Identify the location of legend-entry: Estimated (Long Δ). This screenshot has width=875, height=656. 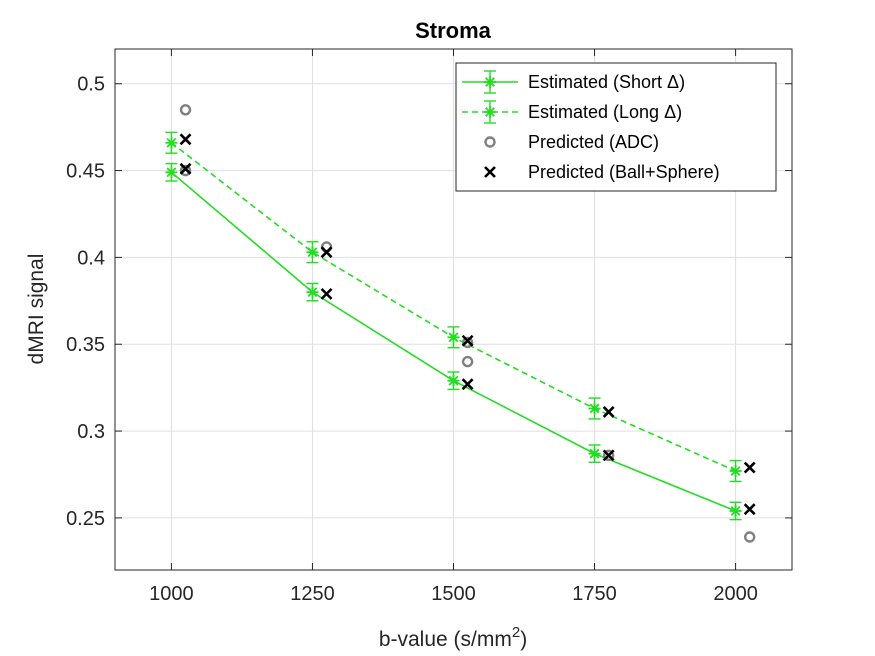
(572, 112).